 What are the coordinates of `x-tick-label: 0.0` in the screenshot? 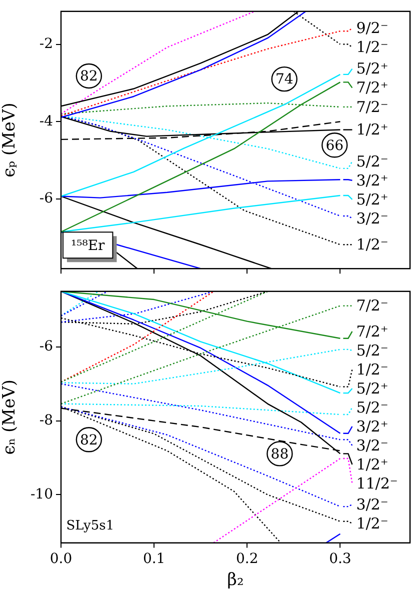 It's located at (61, 558).